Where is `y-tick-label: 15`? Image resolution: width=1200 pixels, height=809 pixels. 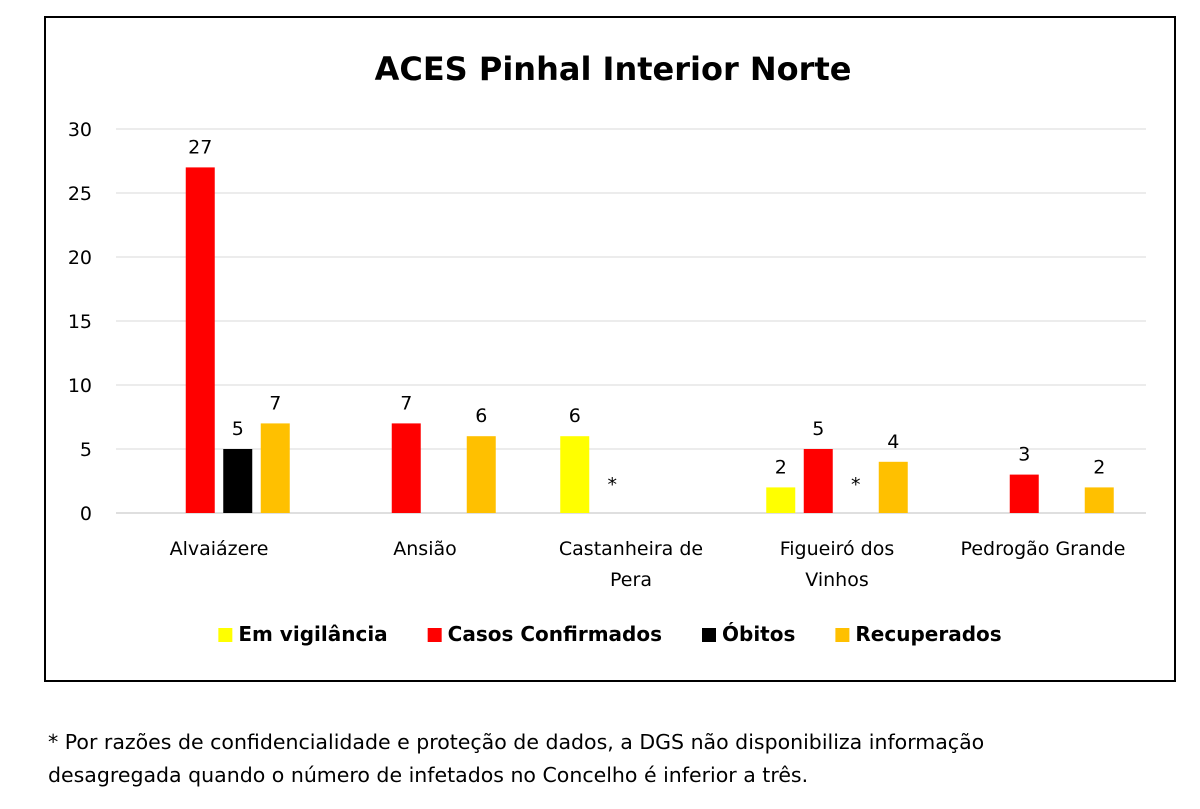 y-tick-label: 15 is located at coordinates (80, 322).